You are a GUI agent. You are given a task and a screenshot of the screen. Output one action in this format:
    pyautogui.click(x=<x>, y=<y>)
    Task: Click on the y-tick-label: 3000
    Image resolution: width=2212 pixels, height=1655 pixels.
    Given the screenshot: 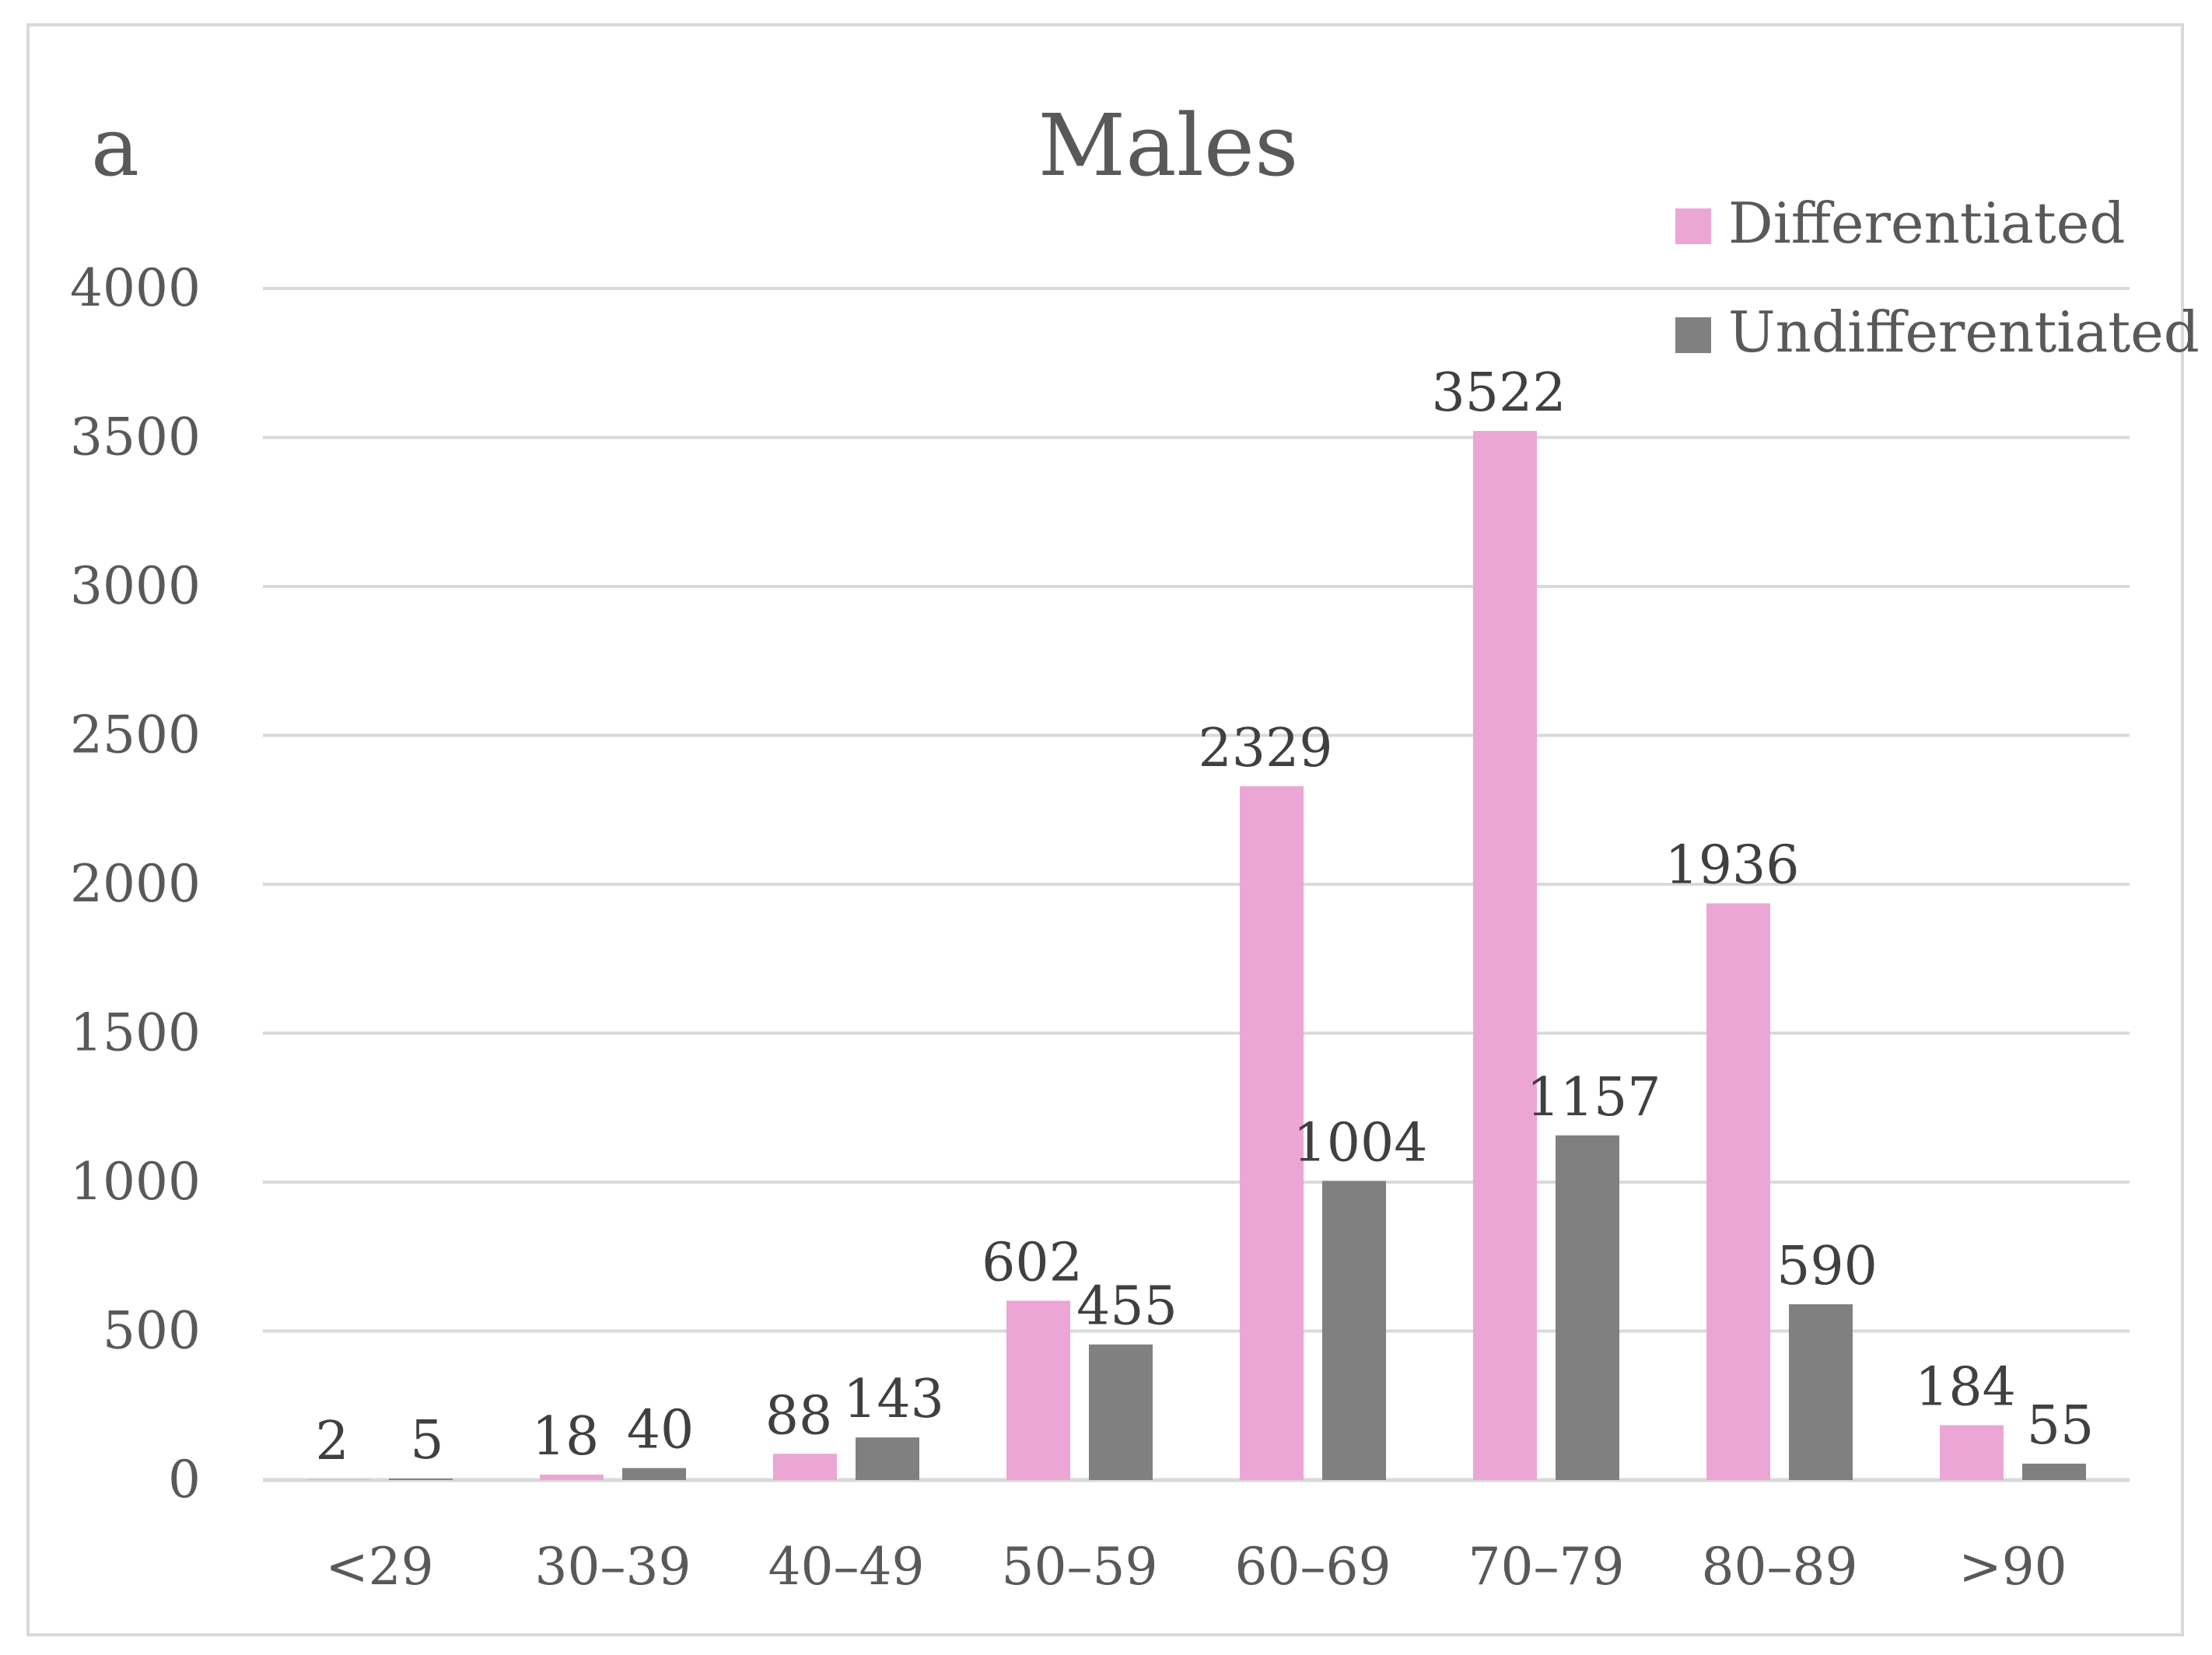 What is the action you would take?
    pyautogui.click(x=135, y=586)
    